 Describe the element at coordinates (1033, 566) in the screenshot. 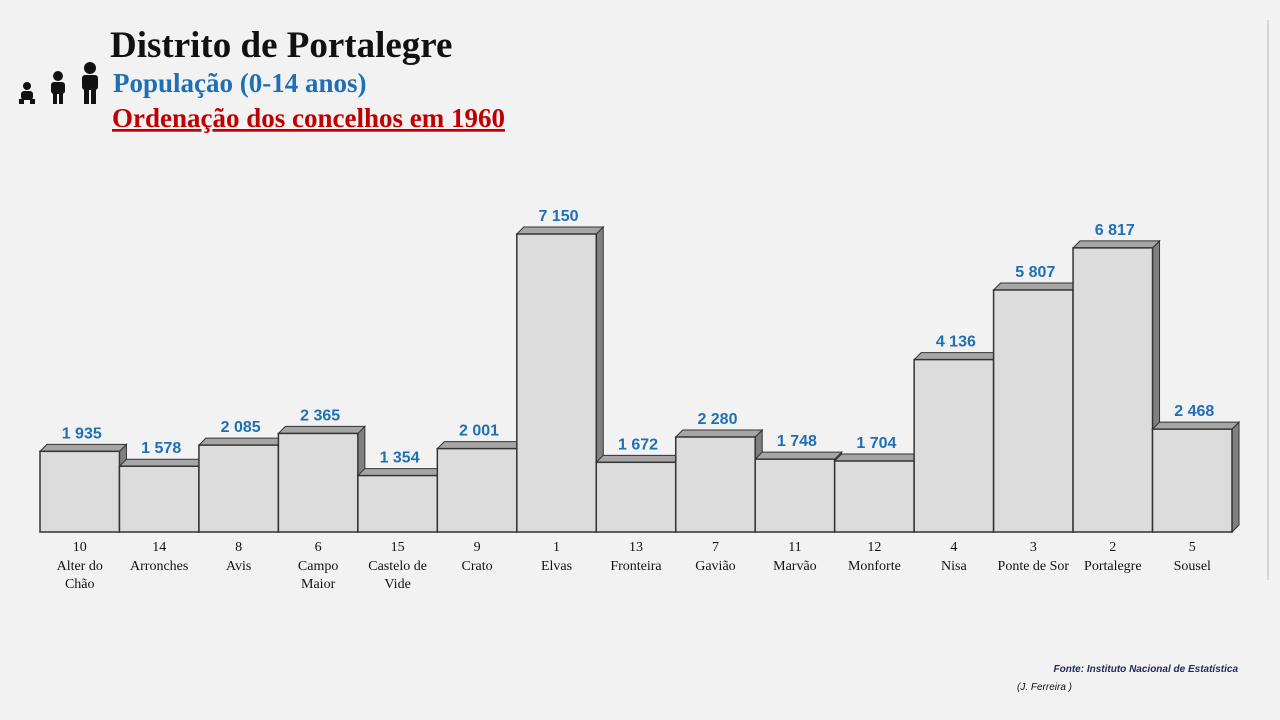

I see `x-tick-label: Ponte de Sor` at that location.